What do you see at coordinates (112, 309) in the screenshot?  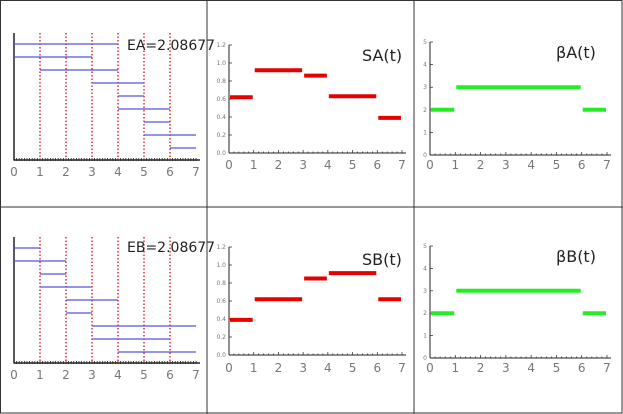 I see `panel-B_timeline: 0 1 2 3 4 5 6 7 EB=2.08677` at bounding box center [112, 309].